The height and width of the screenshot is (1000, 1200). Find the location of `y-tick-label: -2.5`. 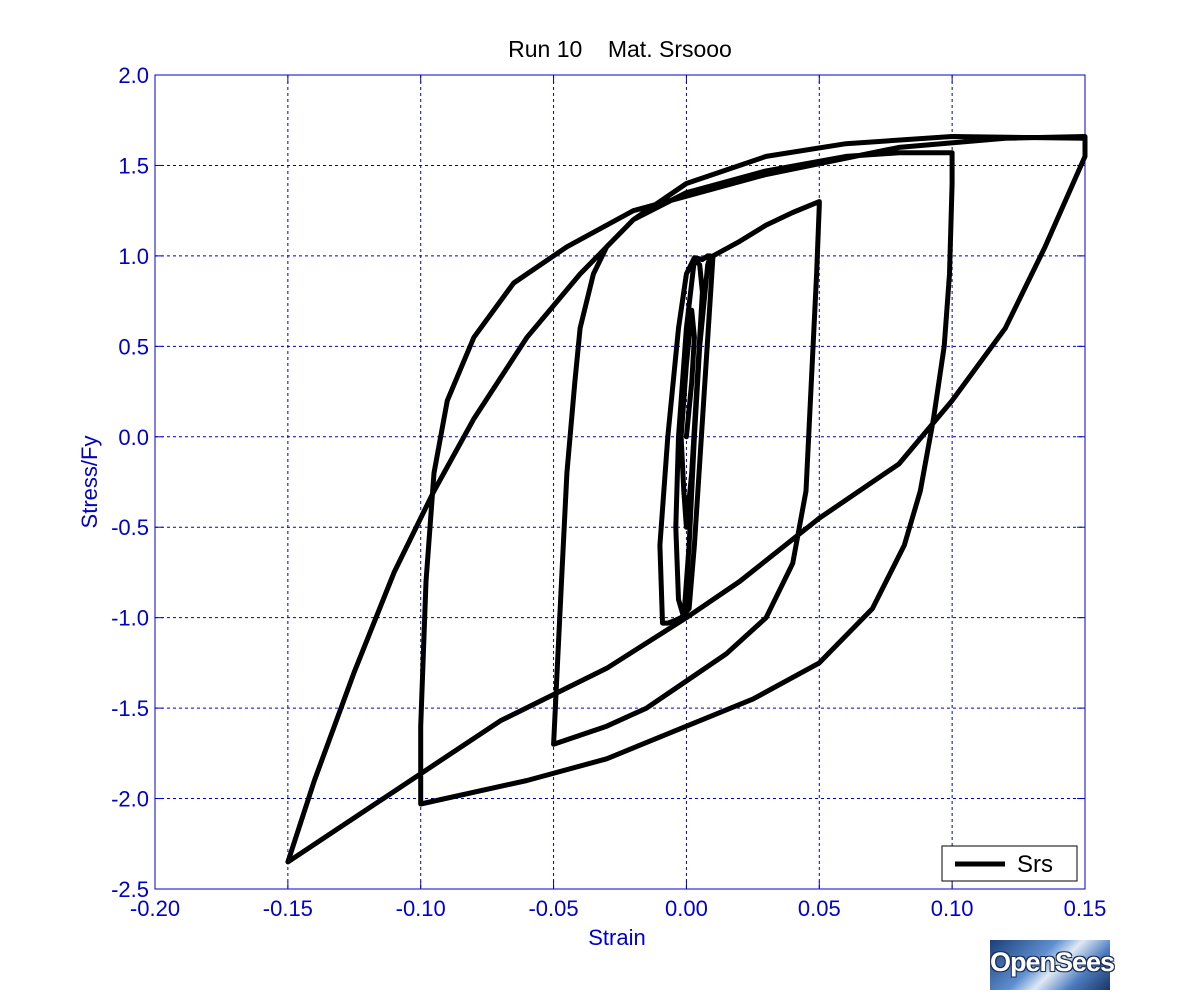

y-tick-label: -2.5 is located at coordinates (130, 889).